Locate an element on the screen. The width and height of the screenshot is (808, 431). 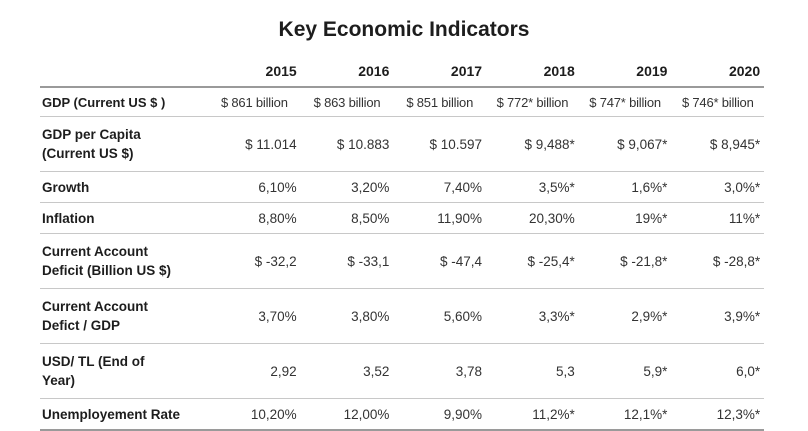
year-header: 2020 is located at coordinates (718, 73).